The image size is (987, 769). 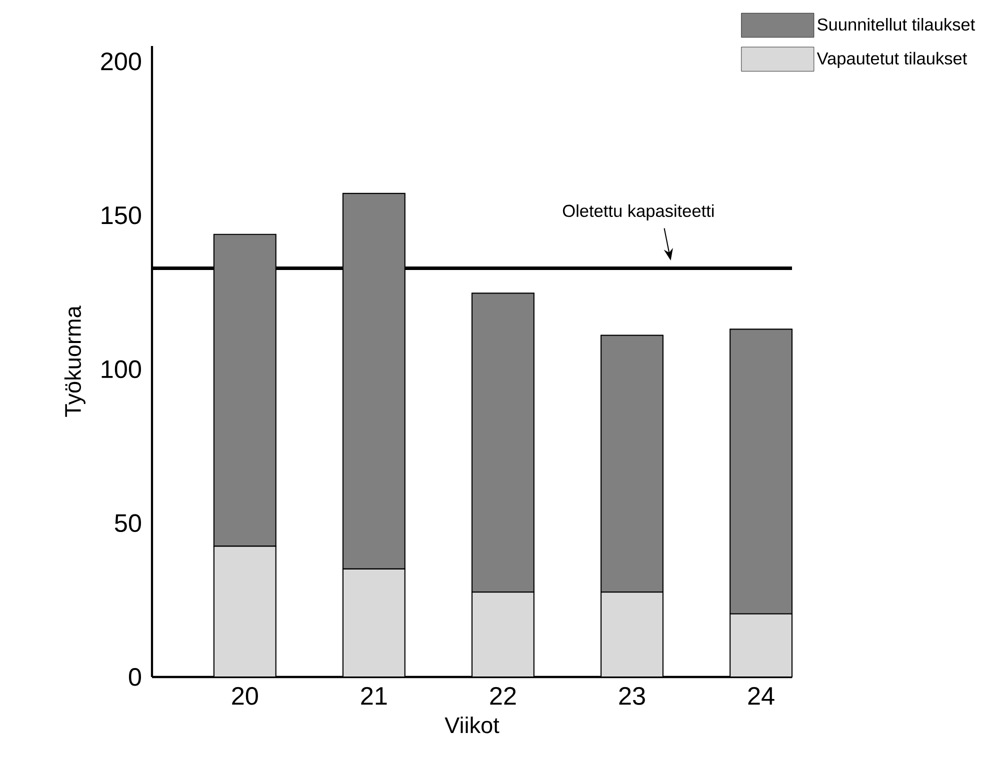 What do you see at coordinates (121, 61) in the screenshot?
I see `y-tick-label: 200` at bounding box center [121, 61].